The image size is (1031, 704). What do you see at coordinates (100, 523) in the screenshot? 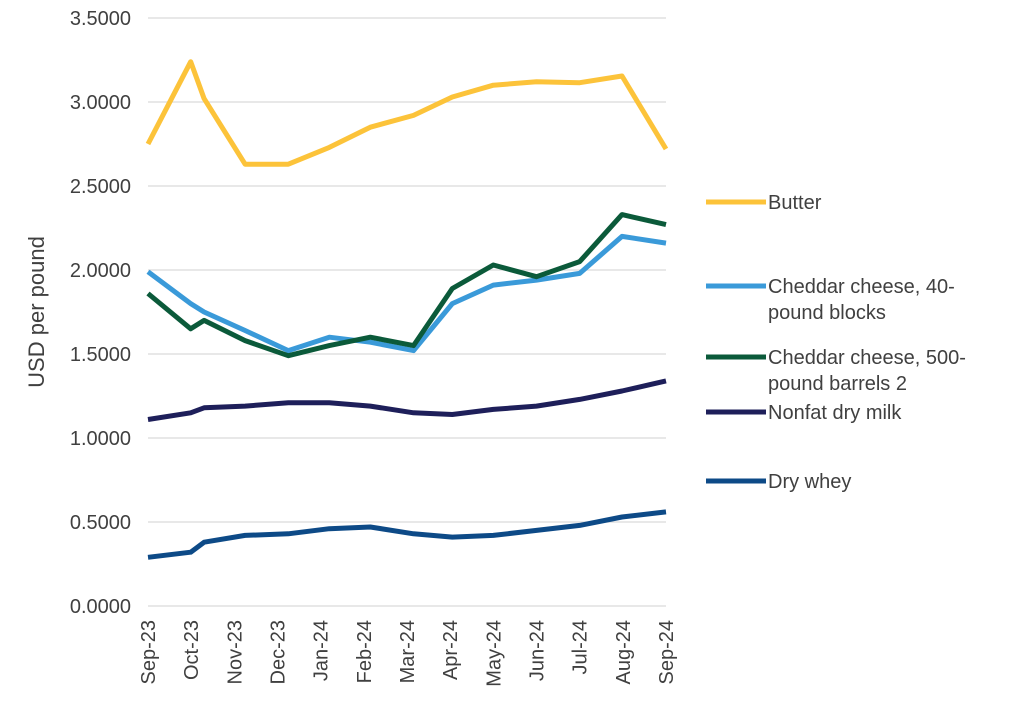
I see `y-tick-label: 0.5000` at bounding box center [100, 523].